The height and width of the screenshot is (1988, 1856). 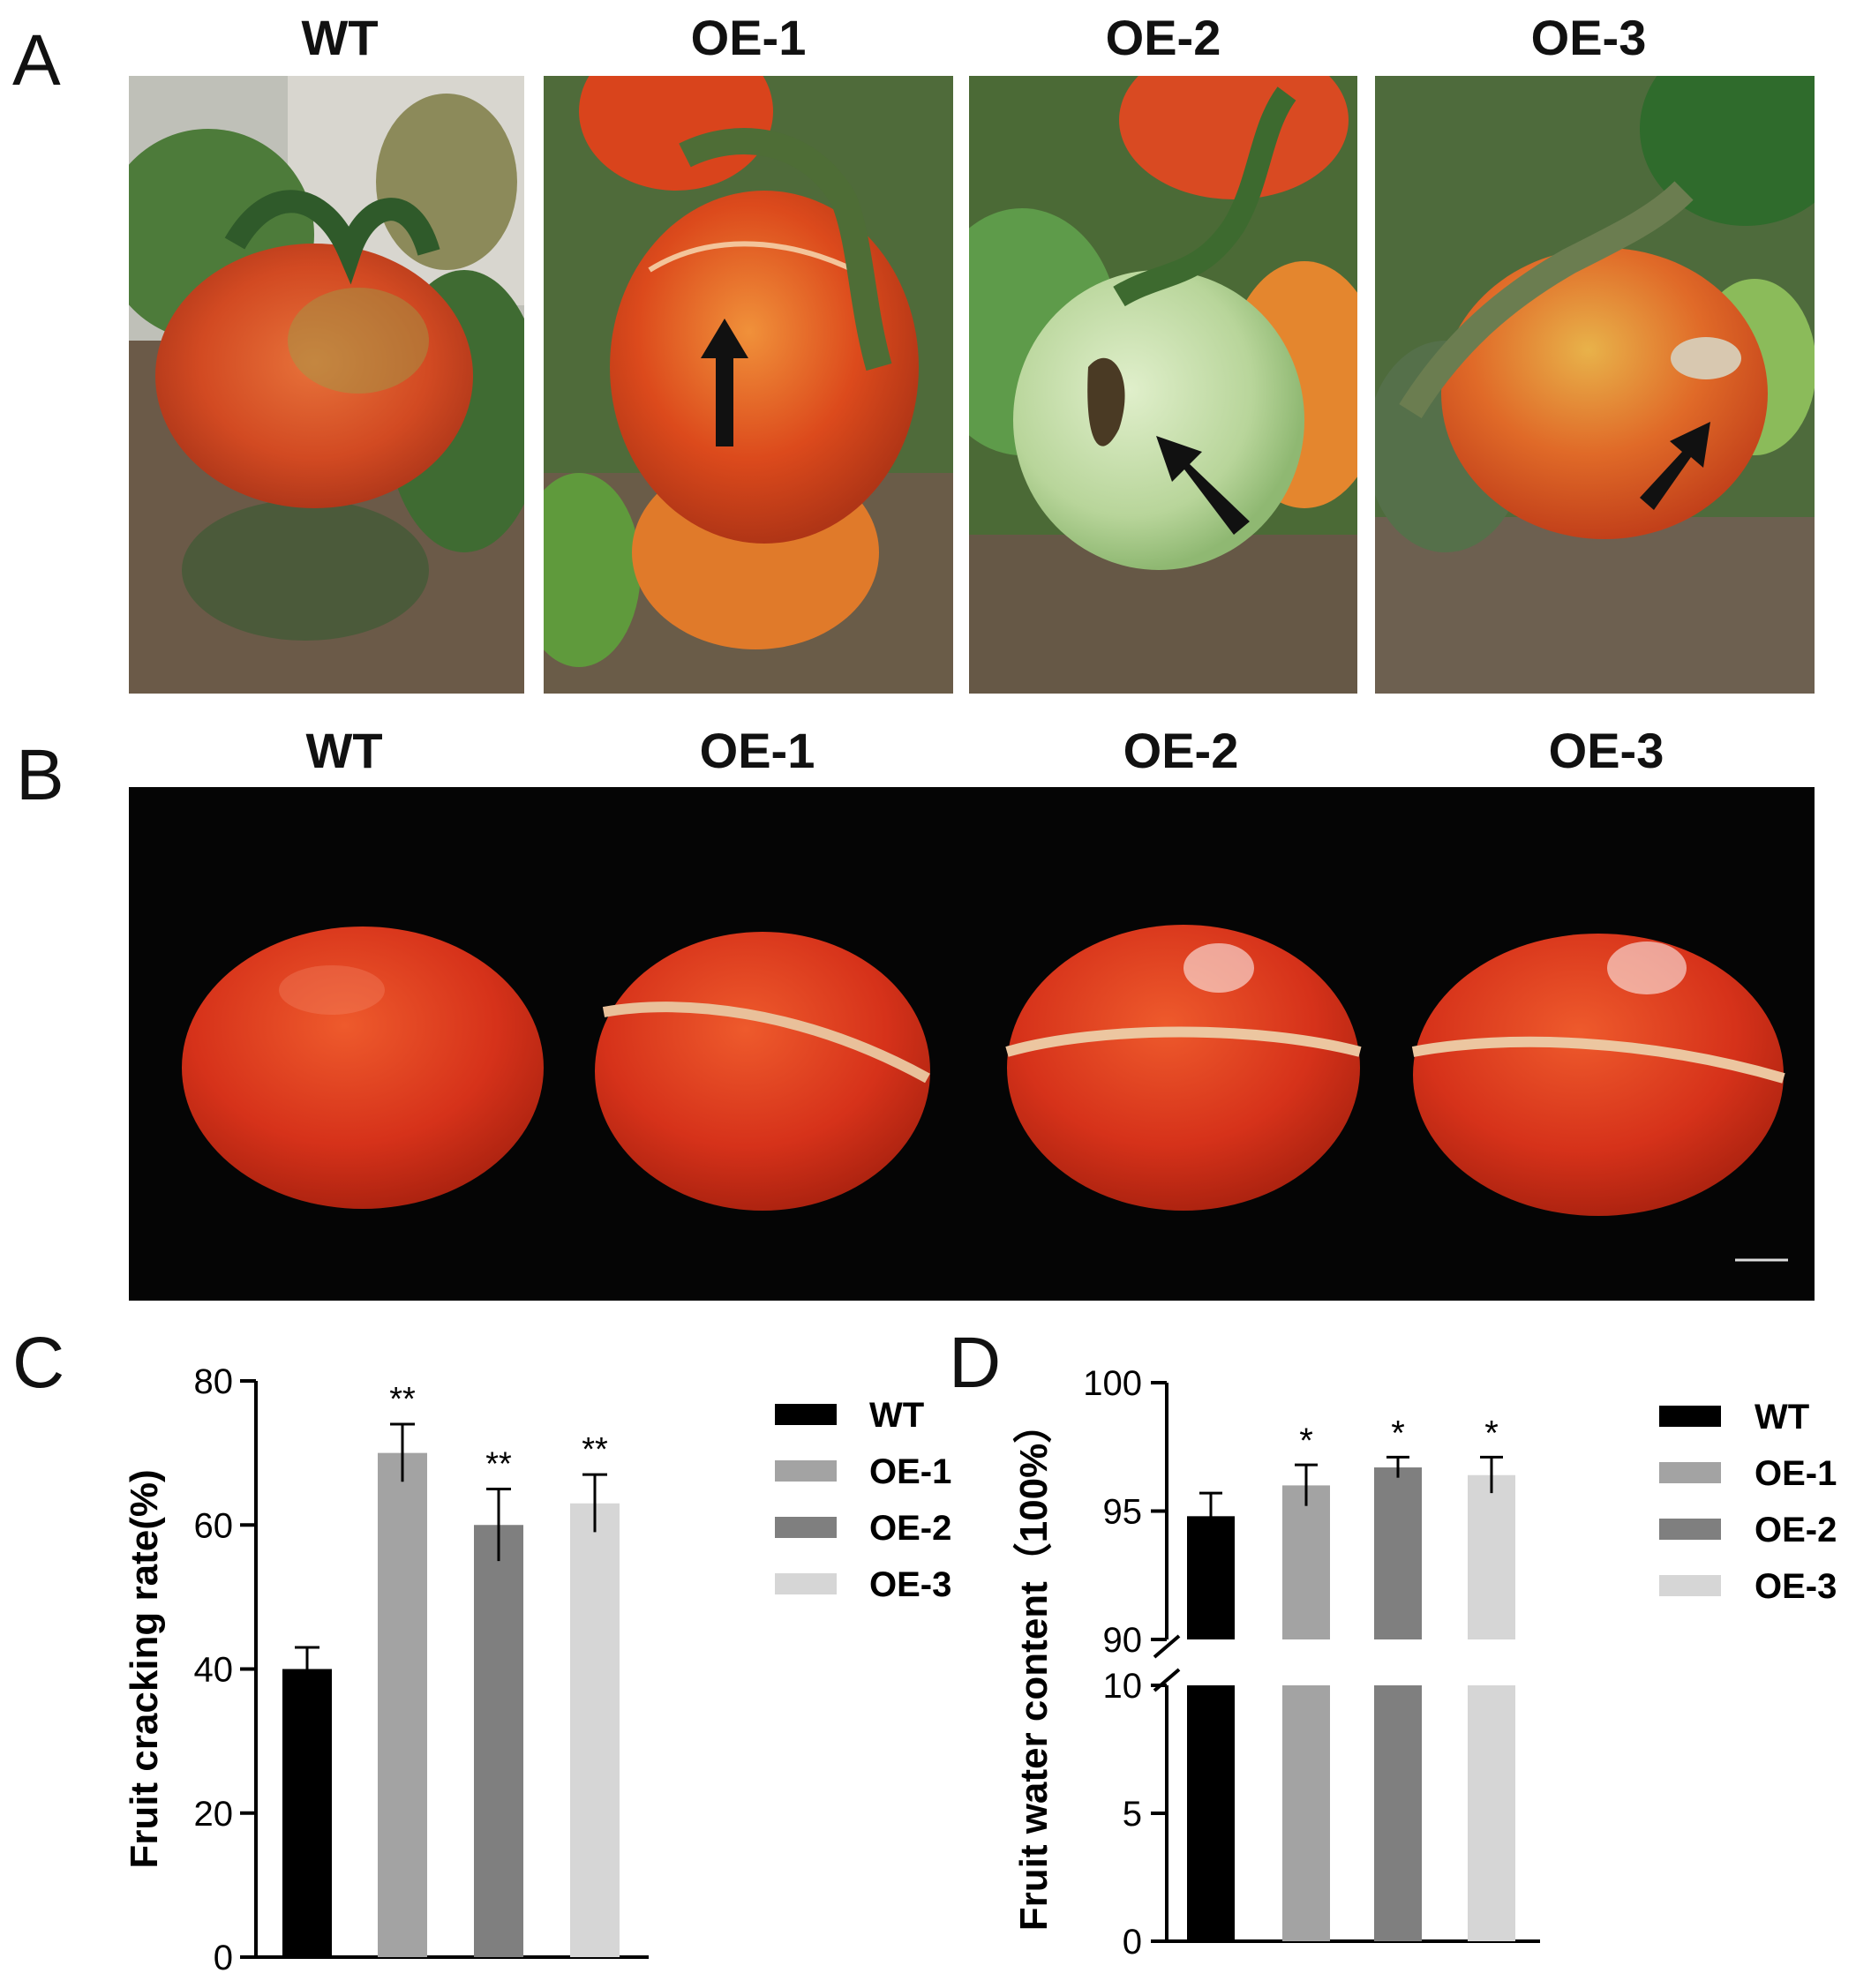 I want to click on c-legend-label: OE-2, so click(x=910, y=1528).